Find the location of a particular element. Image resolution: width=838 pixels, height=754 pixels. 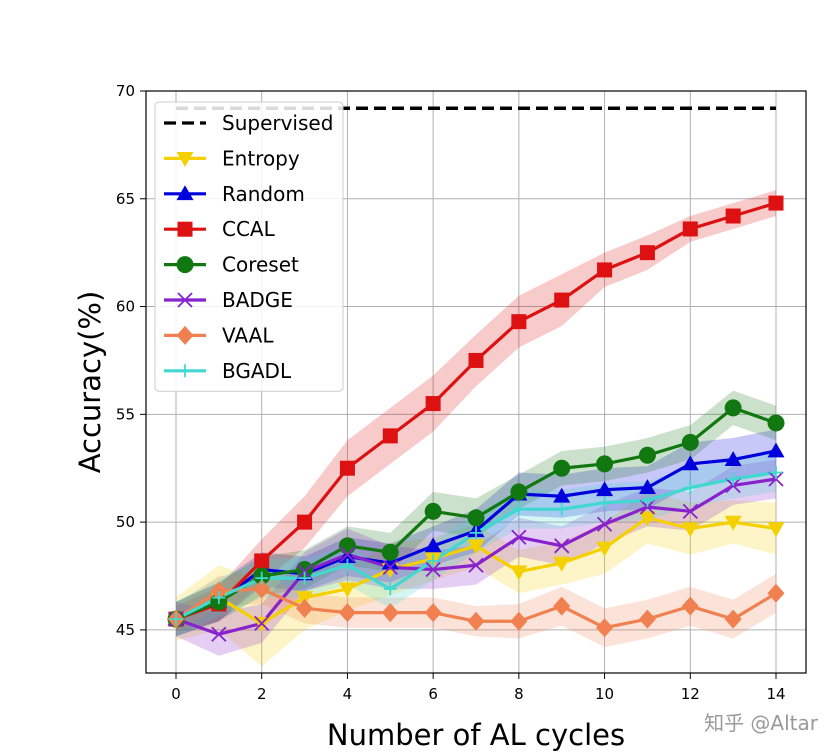

x-tick-label: 8 is located at coordinates (519, 694).